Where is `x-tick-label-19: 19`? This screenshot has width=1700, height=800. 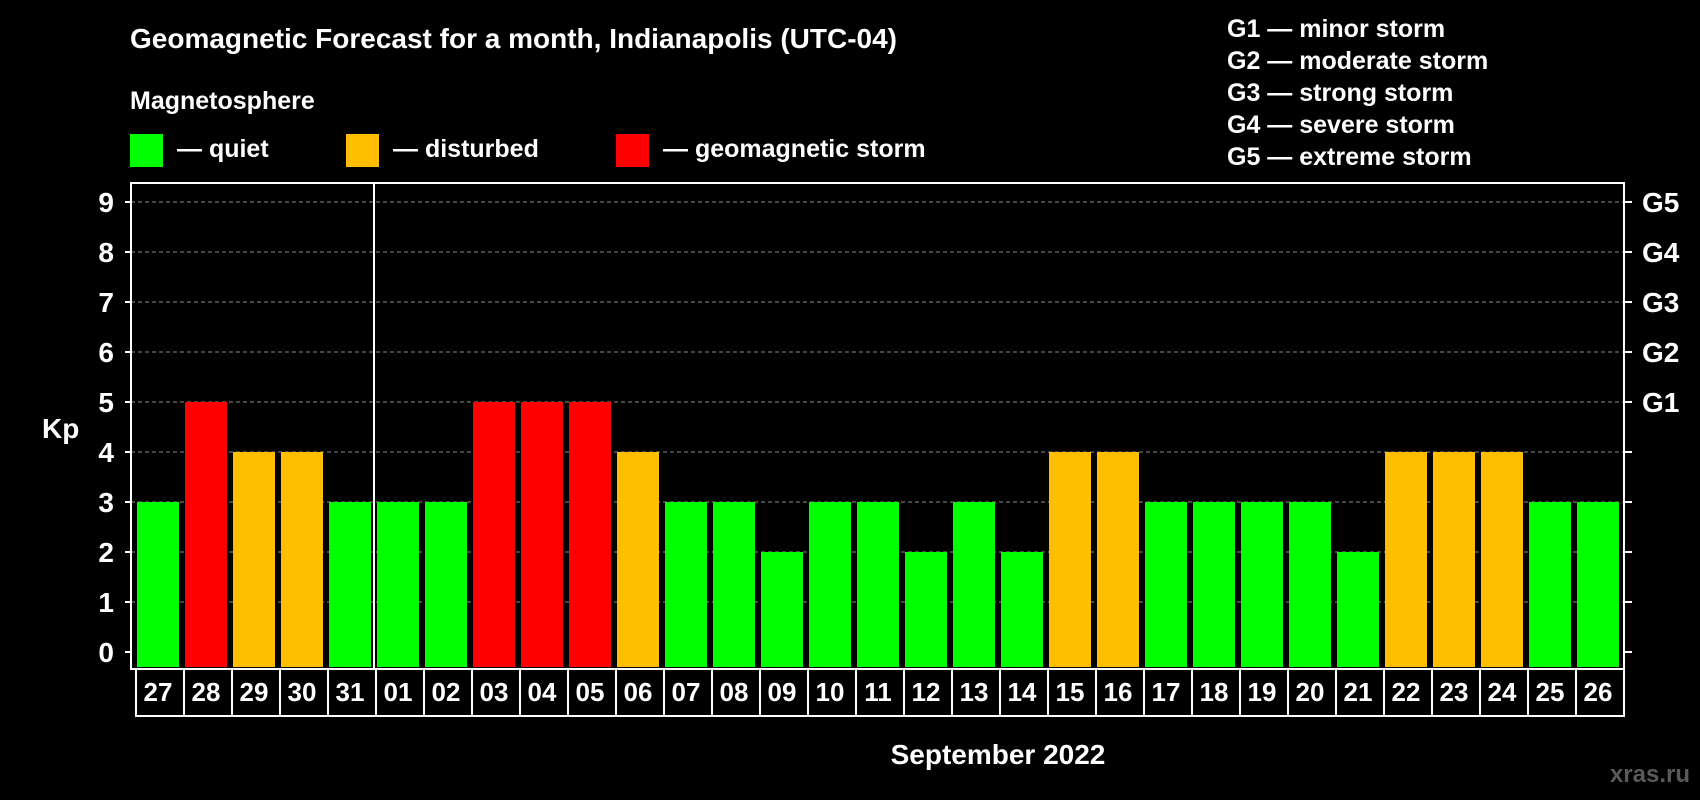 x-tick-label-19: 19 is located at coordinates (1262, 692).